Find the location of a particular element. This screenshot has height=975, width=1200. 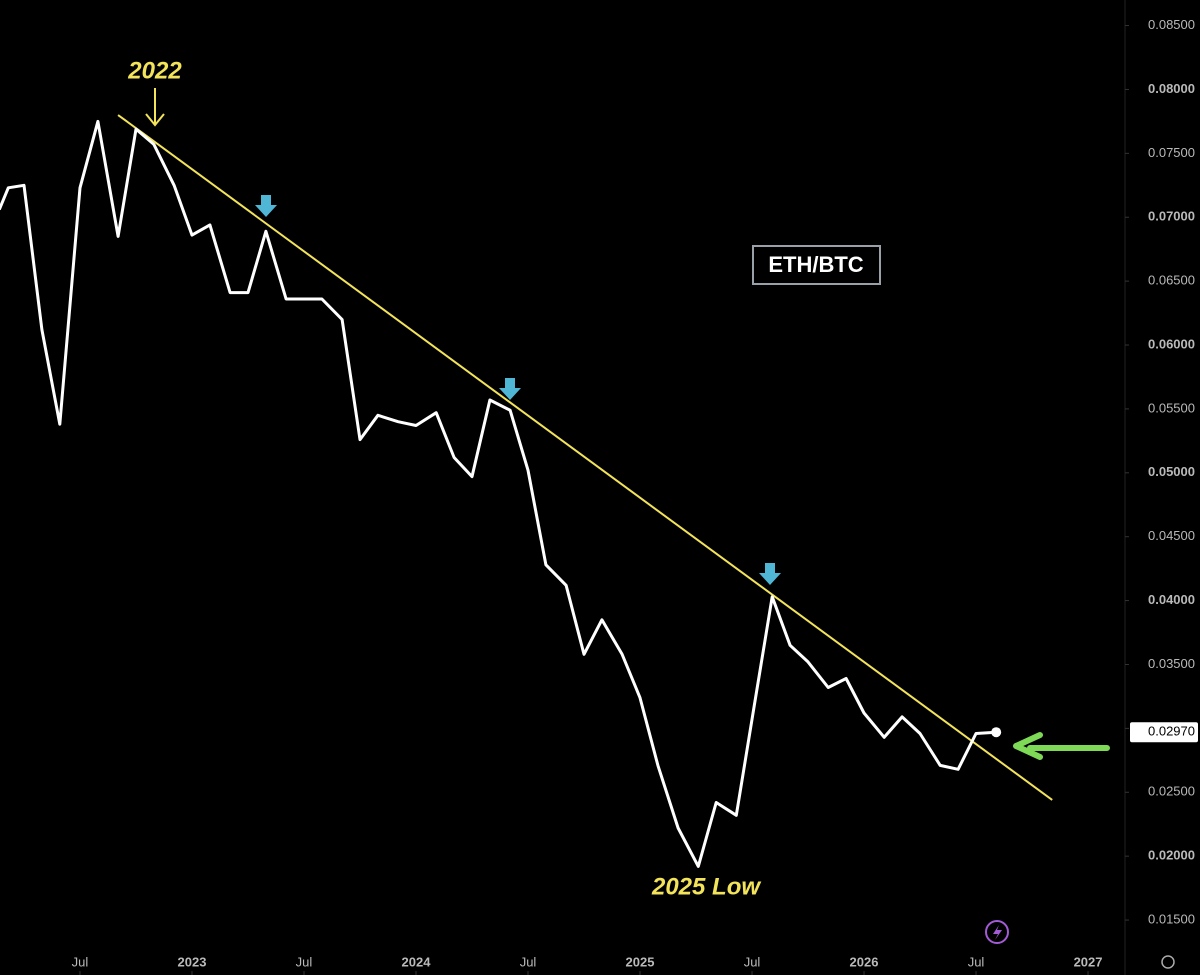

x-tick-label: 2023 is located at coordinates (192, 961).